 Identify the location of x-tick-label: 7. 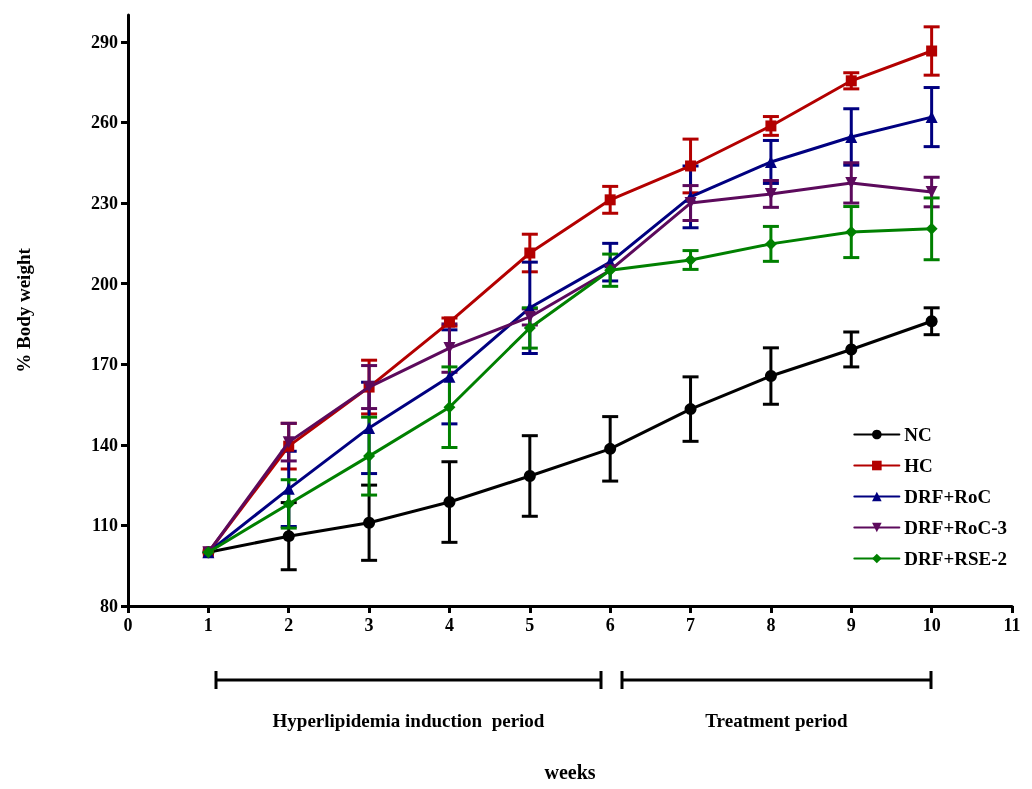
(691, 625).